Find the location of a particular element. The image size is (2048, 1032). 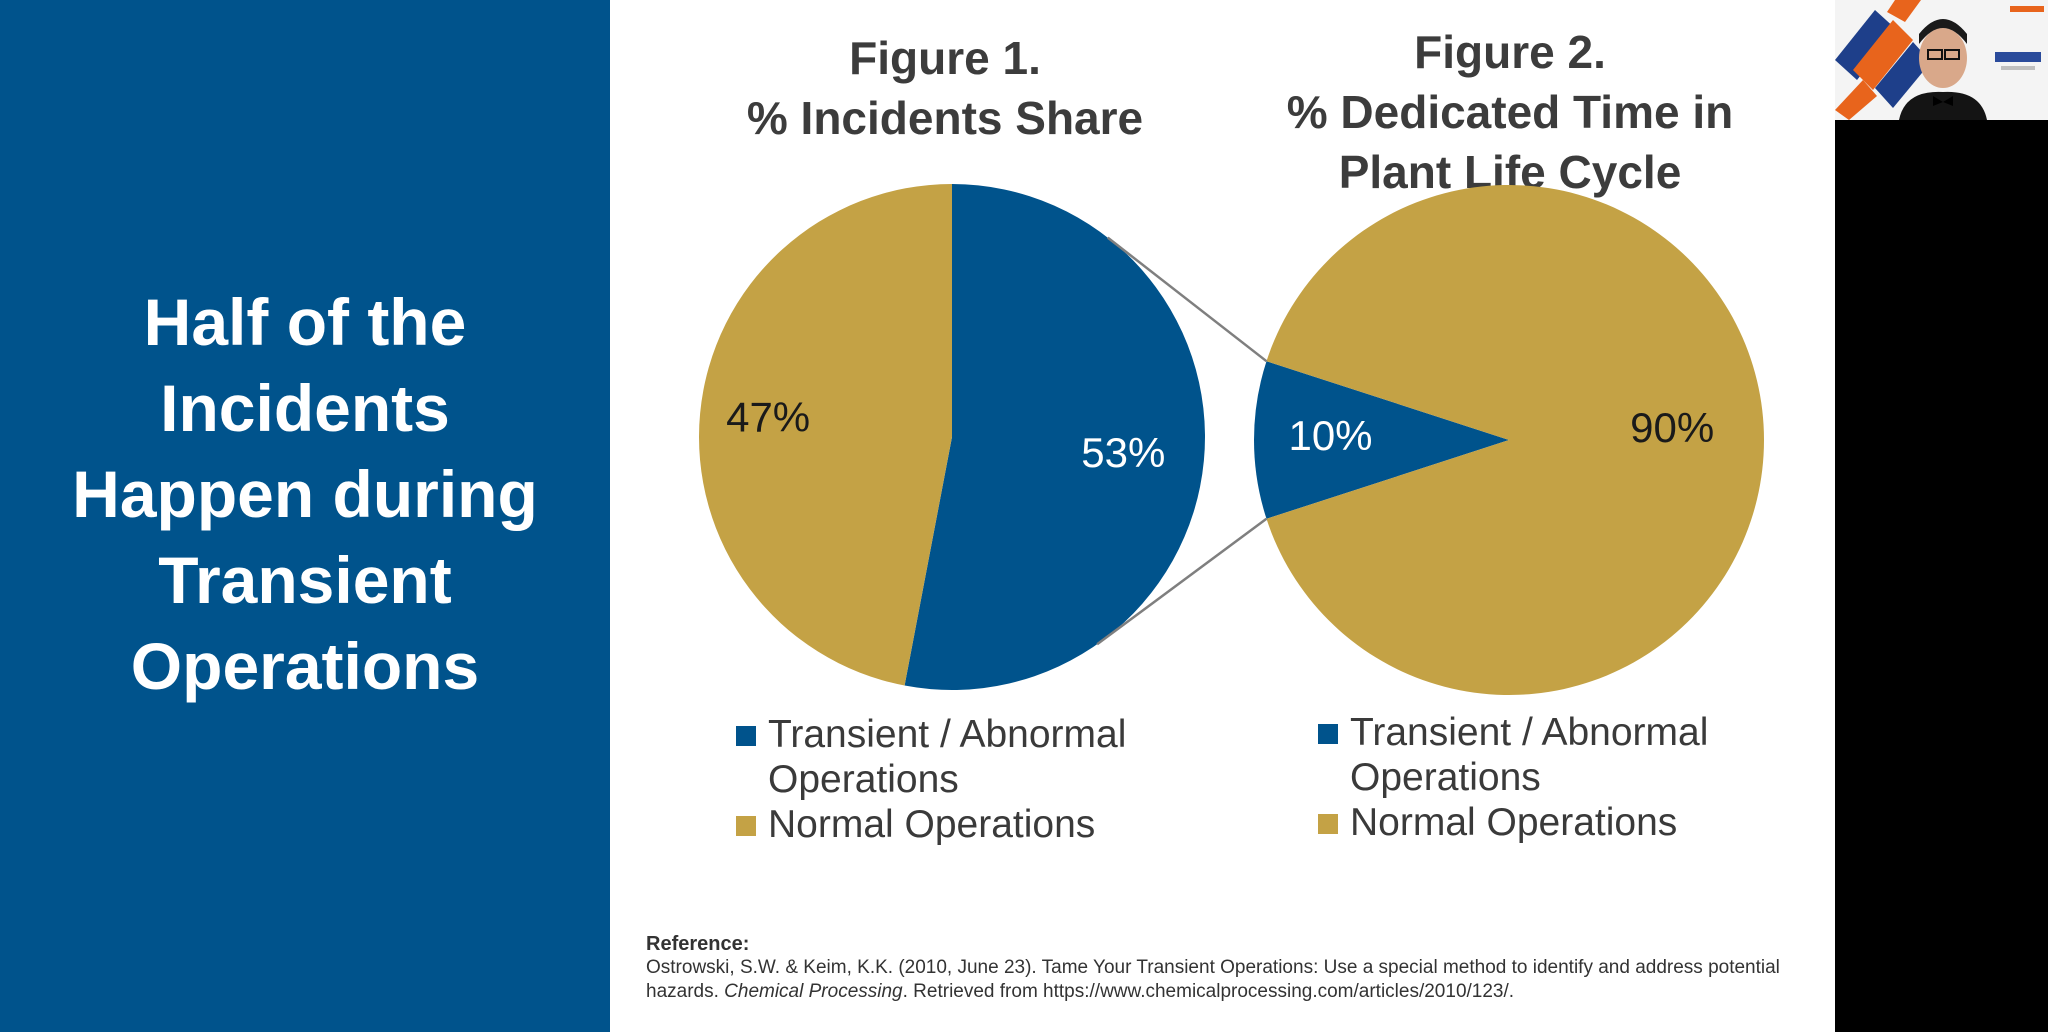

pie-1-data-label-transient: 53% is located at coordinates (1123, 452).